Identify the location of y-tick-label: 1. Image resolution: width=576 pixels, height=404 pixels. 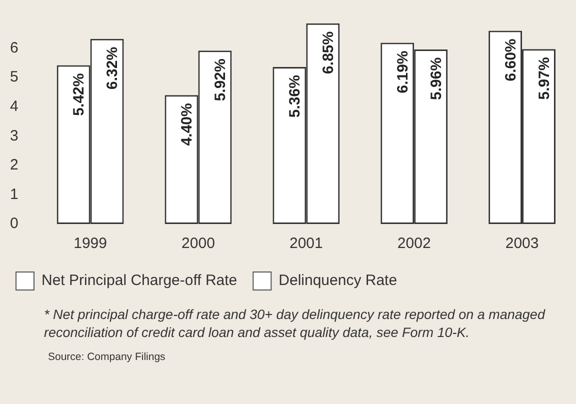
(14, 194).